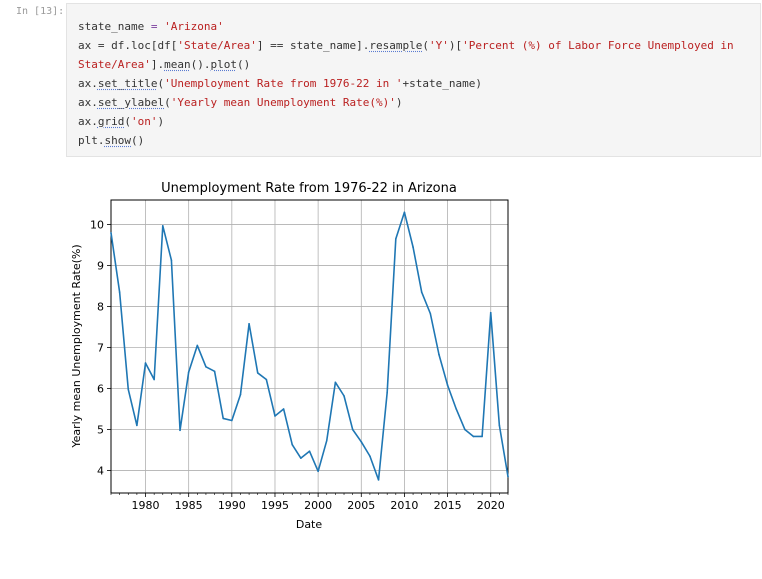 Image resolution: width=762 pixels, height=579 pixels. Describe the element at coordinates (200, 64) in the screenshot. I see `code-token: ().` at that location.